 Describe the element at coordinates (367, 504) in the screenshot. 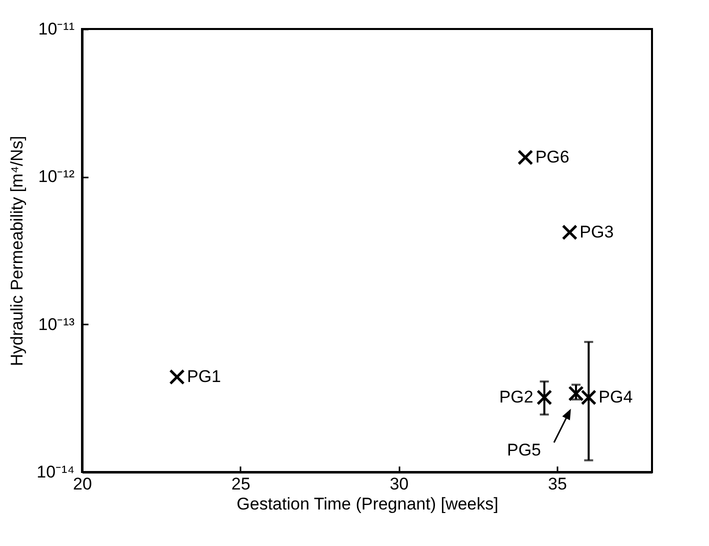

I see `x-axis-title: Gestation Time (Pregnant) [weeks]` at that location.